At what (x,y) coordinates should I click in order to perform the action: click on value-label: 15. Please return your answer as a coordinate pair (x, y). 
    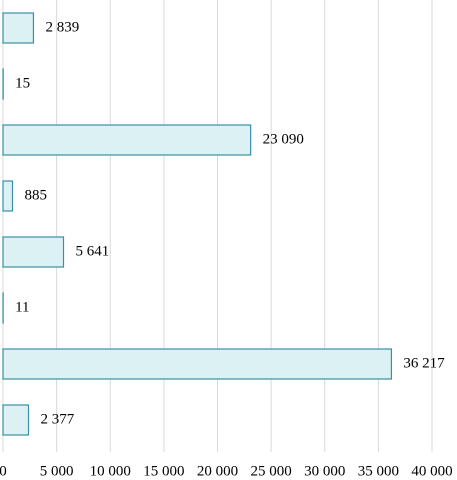
    Looking at the image, I should click on (22, 83).